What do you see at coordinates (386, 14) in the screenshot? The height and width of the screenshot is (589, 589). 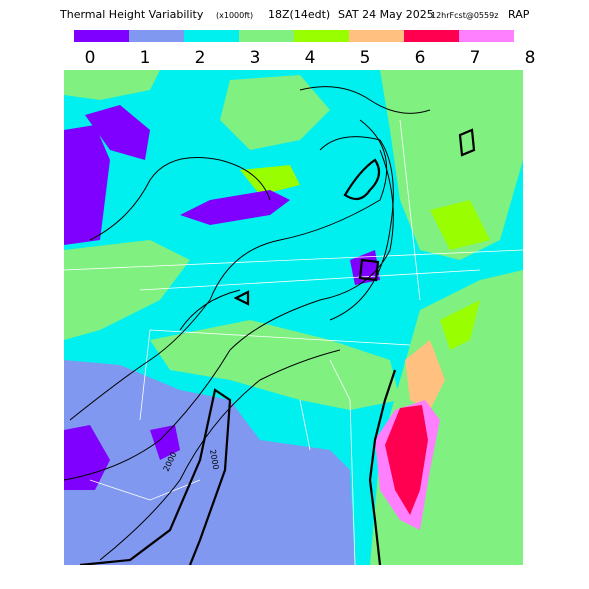 I see `date: SAT 24 May 2025` at bounding box center [386, 14].